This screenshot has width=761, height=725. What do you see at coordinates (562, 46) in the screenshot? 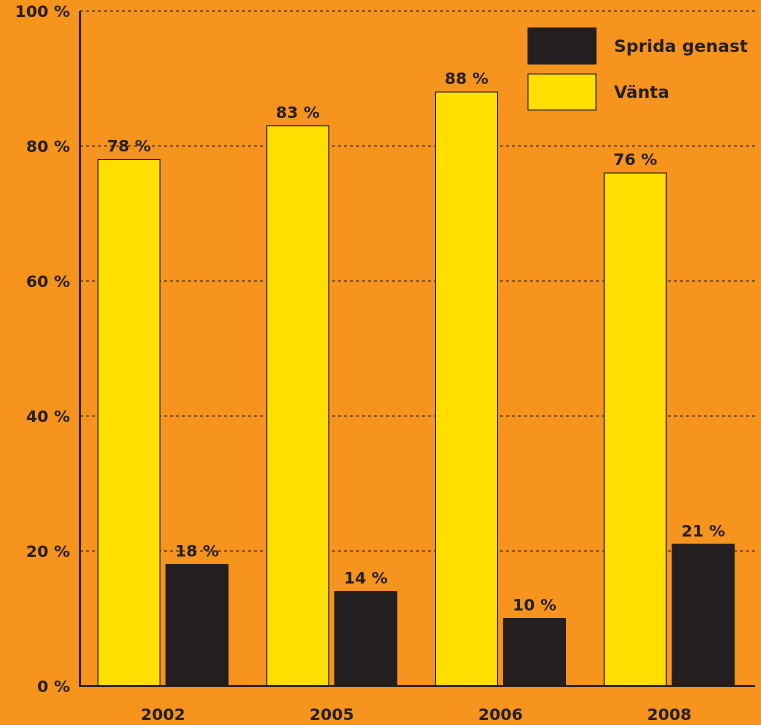
I see `legend-swatch-sprida` at bounding box center [562, 46].